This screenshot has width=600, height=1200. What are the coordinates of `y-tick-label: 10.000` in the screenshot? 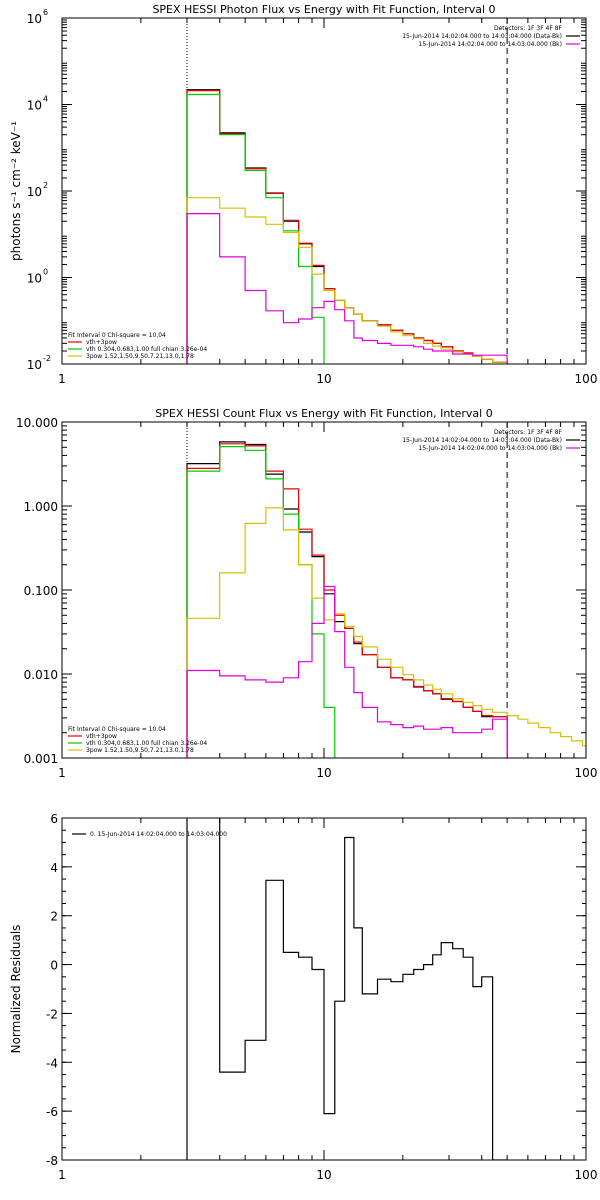 It's located at (37, 423).